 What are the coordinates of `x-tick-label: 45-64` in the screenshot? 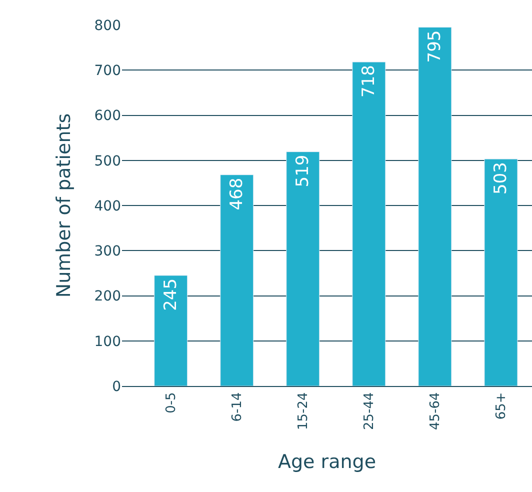 It's located at (436, 411).